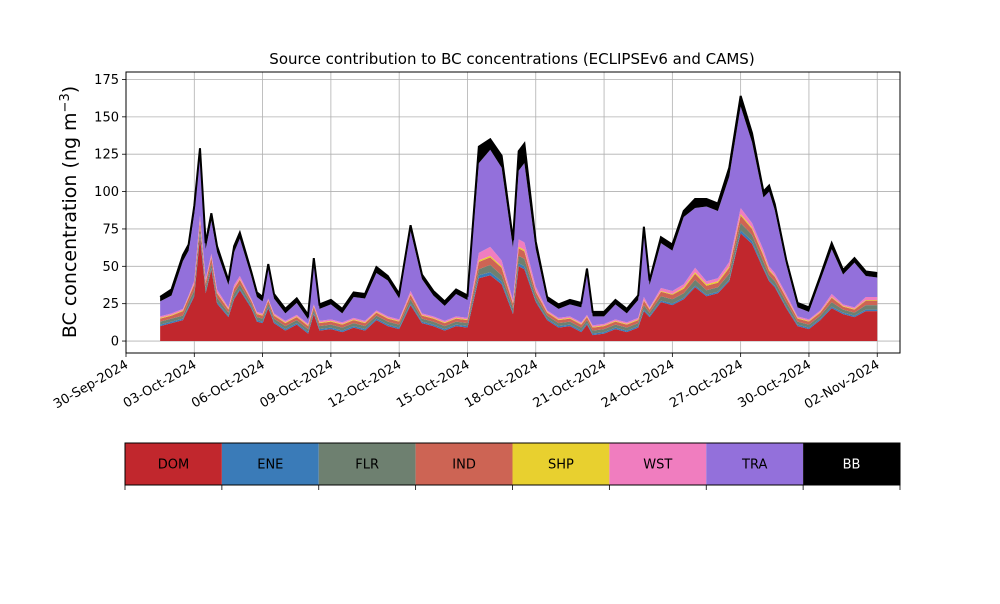 The image size is (1000, 604). I want to click on y-tick-label: 175, so click(106, 80).